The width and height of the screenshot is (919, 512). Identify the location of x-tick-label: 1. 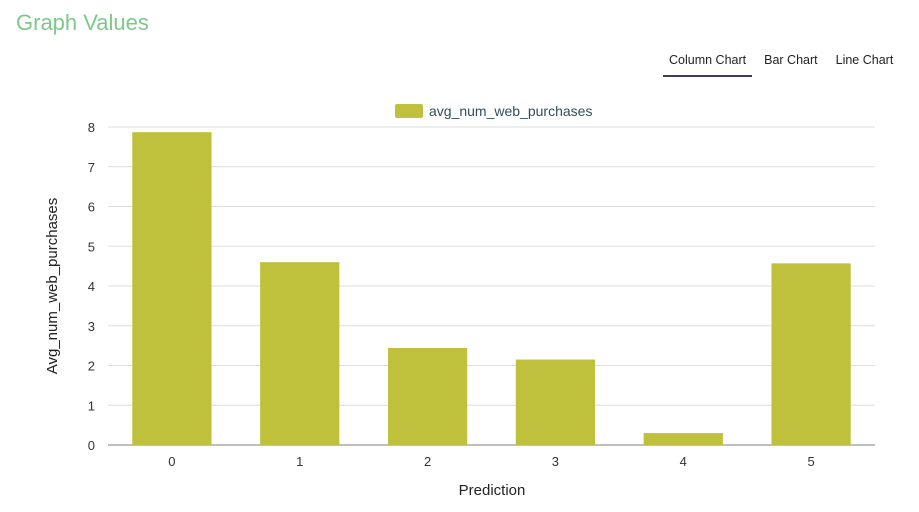
(299, 461).